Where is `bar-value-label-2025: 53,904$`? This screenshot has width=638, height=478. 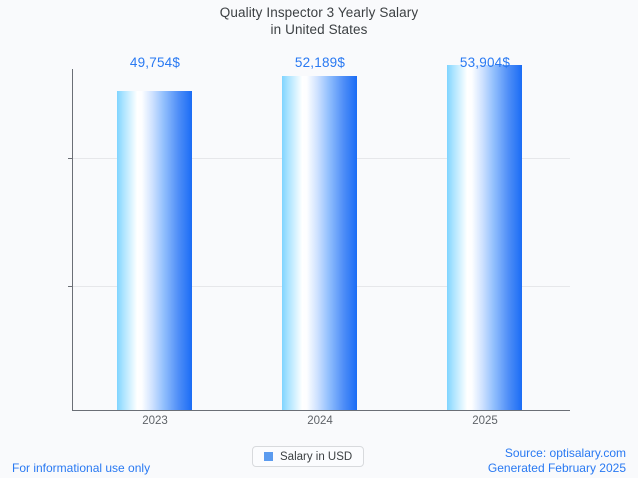 bar-value-label-2025: 53,904$ is located at coordinates (485, 62).